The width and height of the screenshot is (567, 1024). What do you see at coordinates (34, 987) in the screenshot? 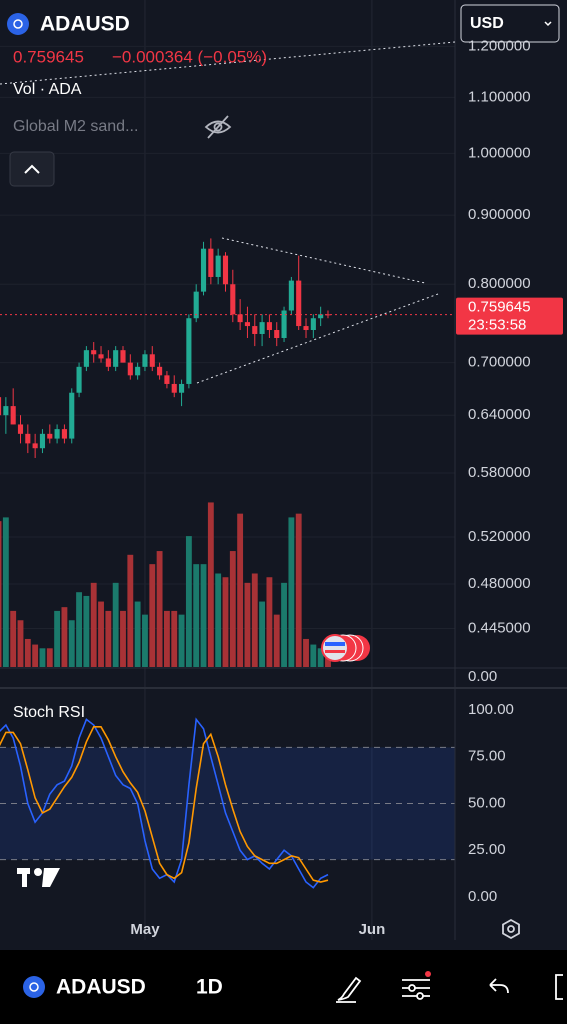
I see `coin-icon` at bounding box center [34, 987].